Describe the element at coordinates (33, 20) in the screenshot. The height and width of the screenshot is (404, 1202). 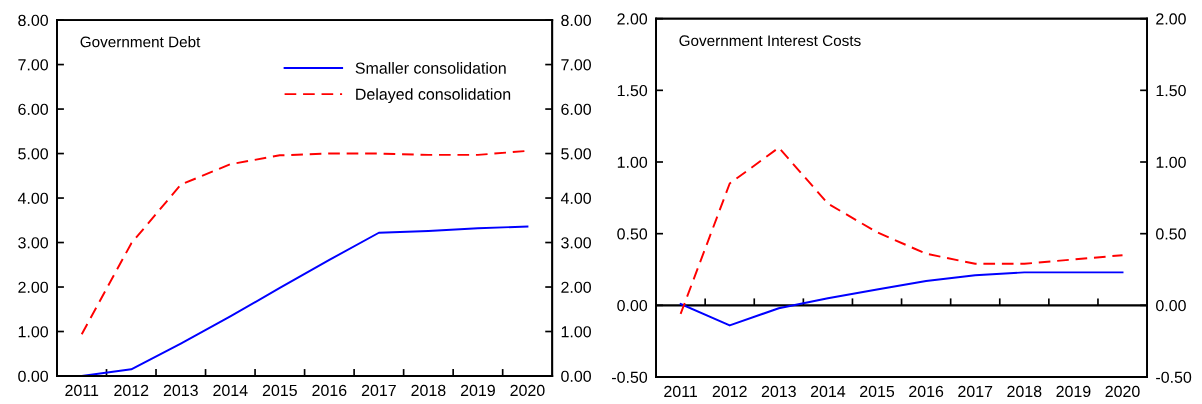
I see `y-tick-label: 8.00` at that location.